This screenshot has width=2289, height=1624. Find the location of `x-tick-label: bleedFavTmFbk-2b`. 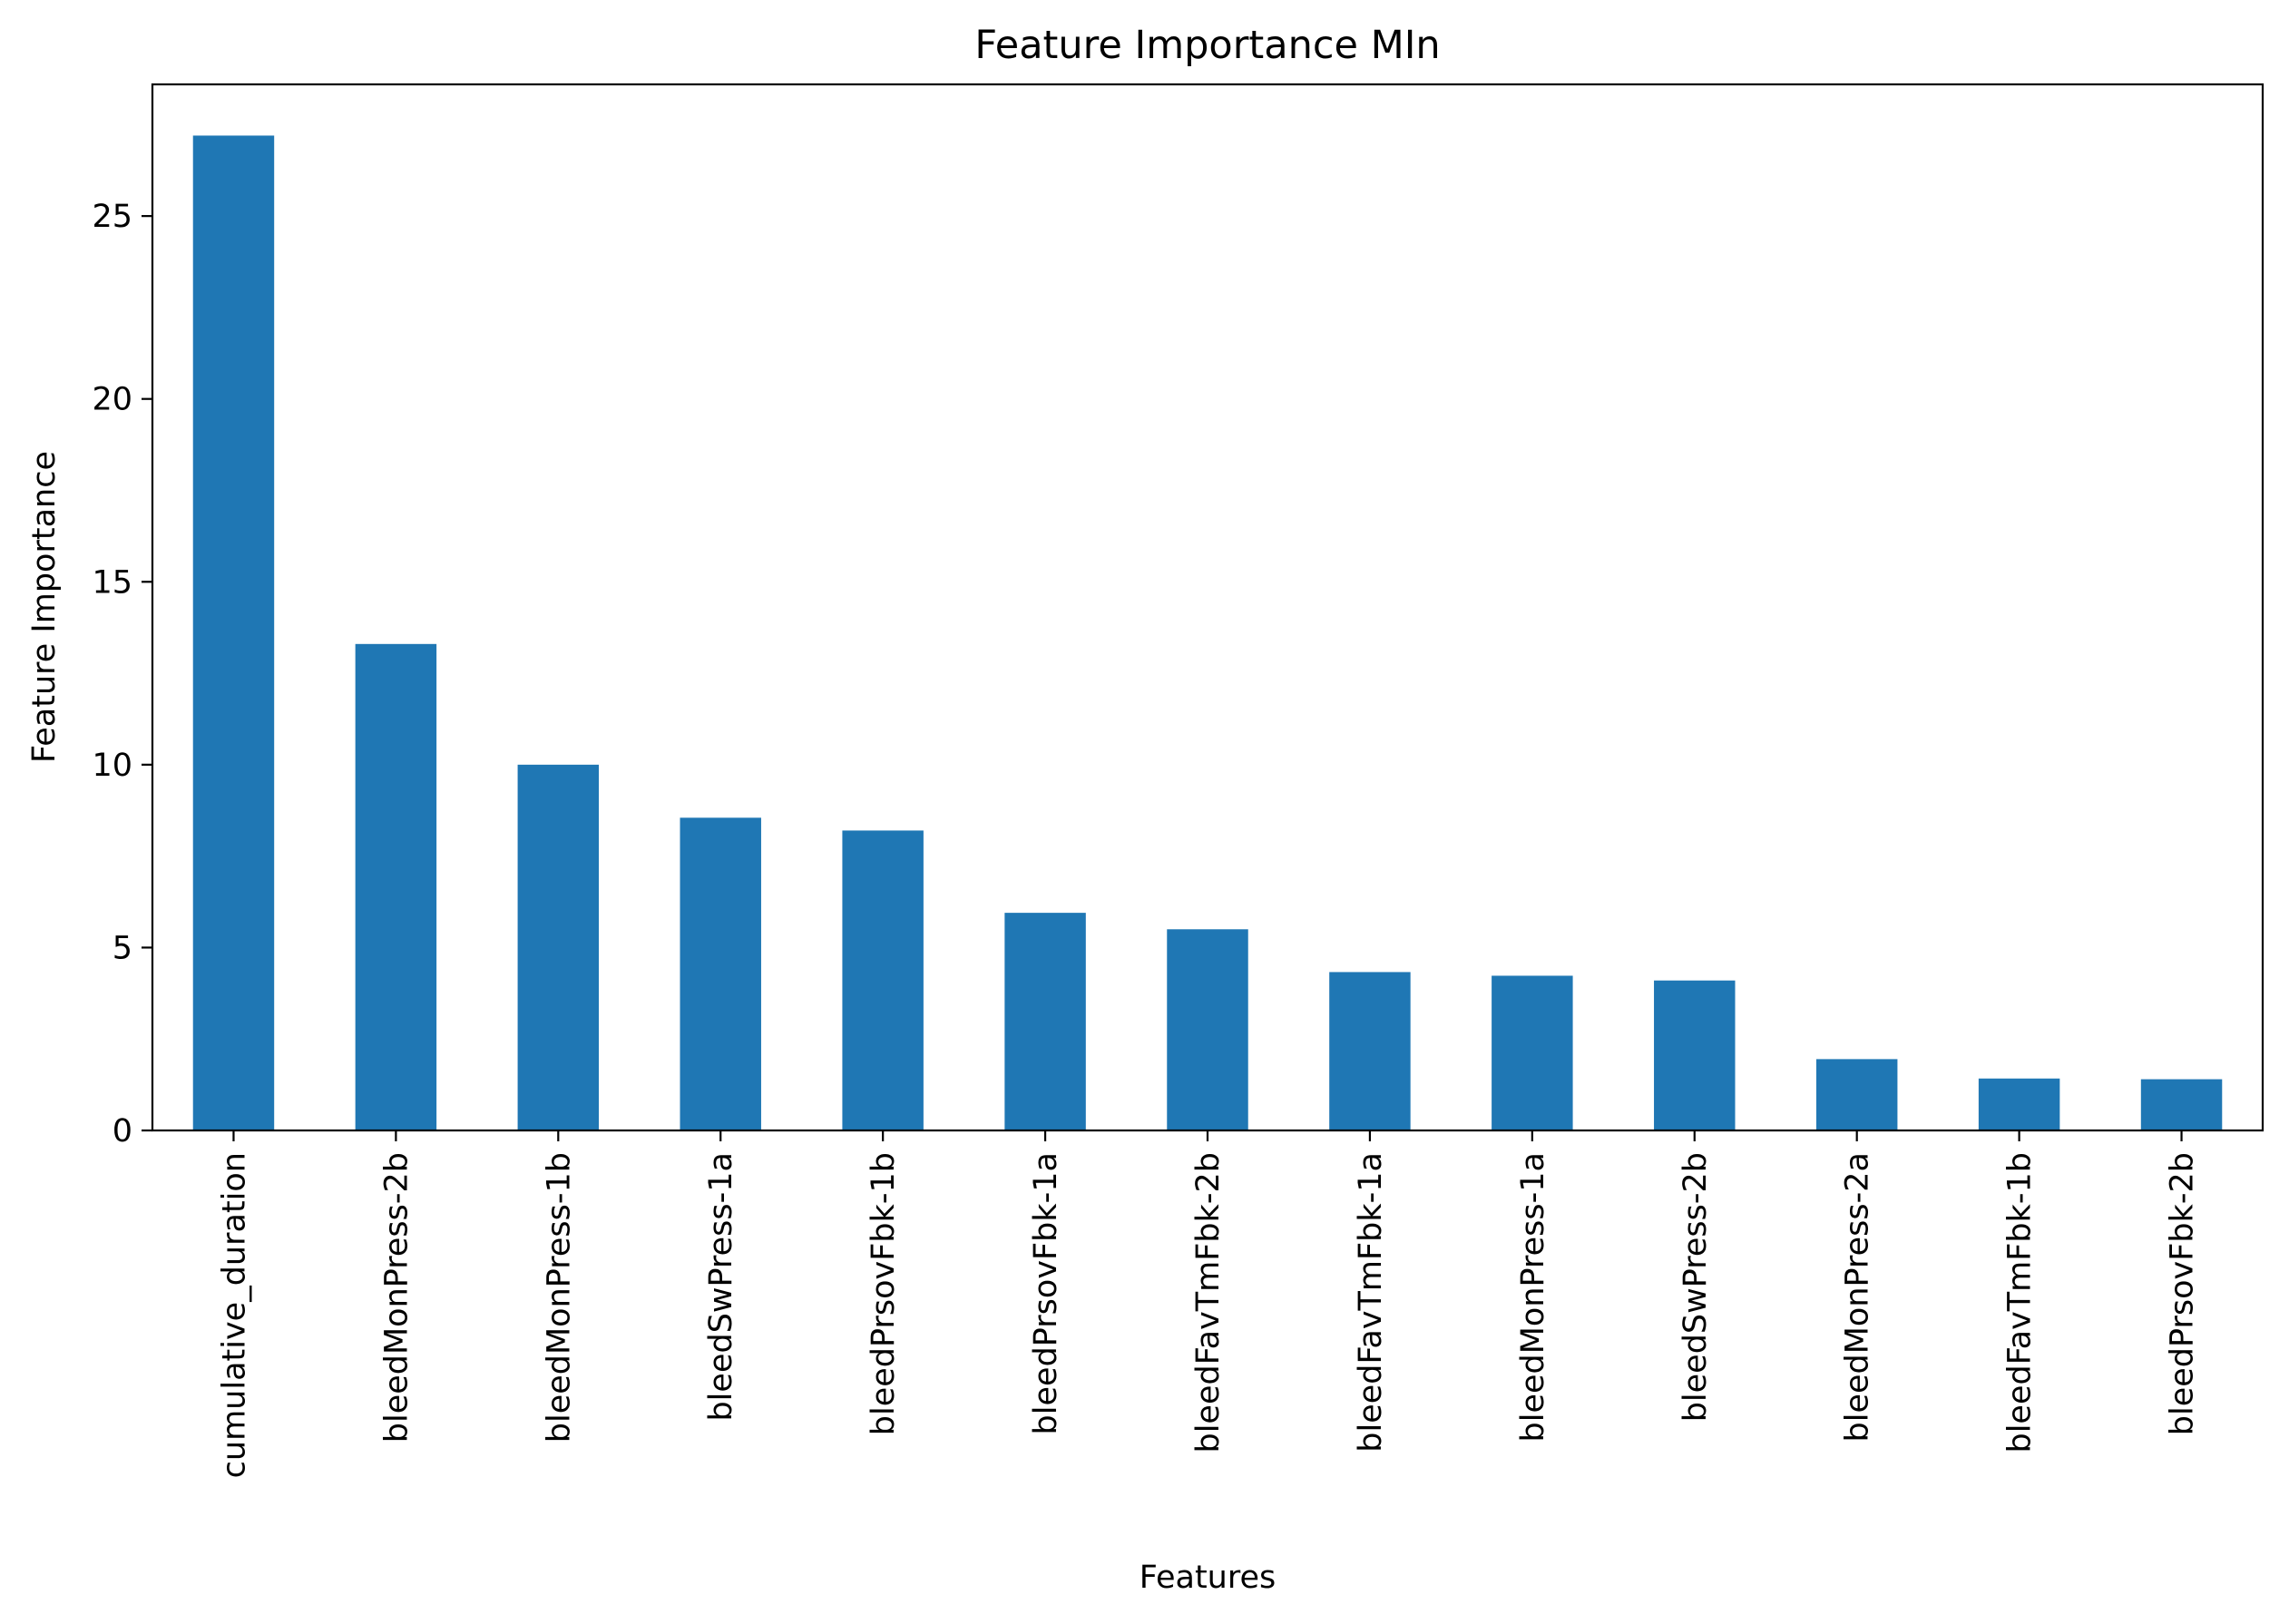

x-tick-label: bleedFavTmFbk-2b is located at coordinates (1209, 1302).